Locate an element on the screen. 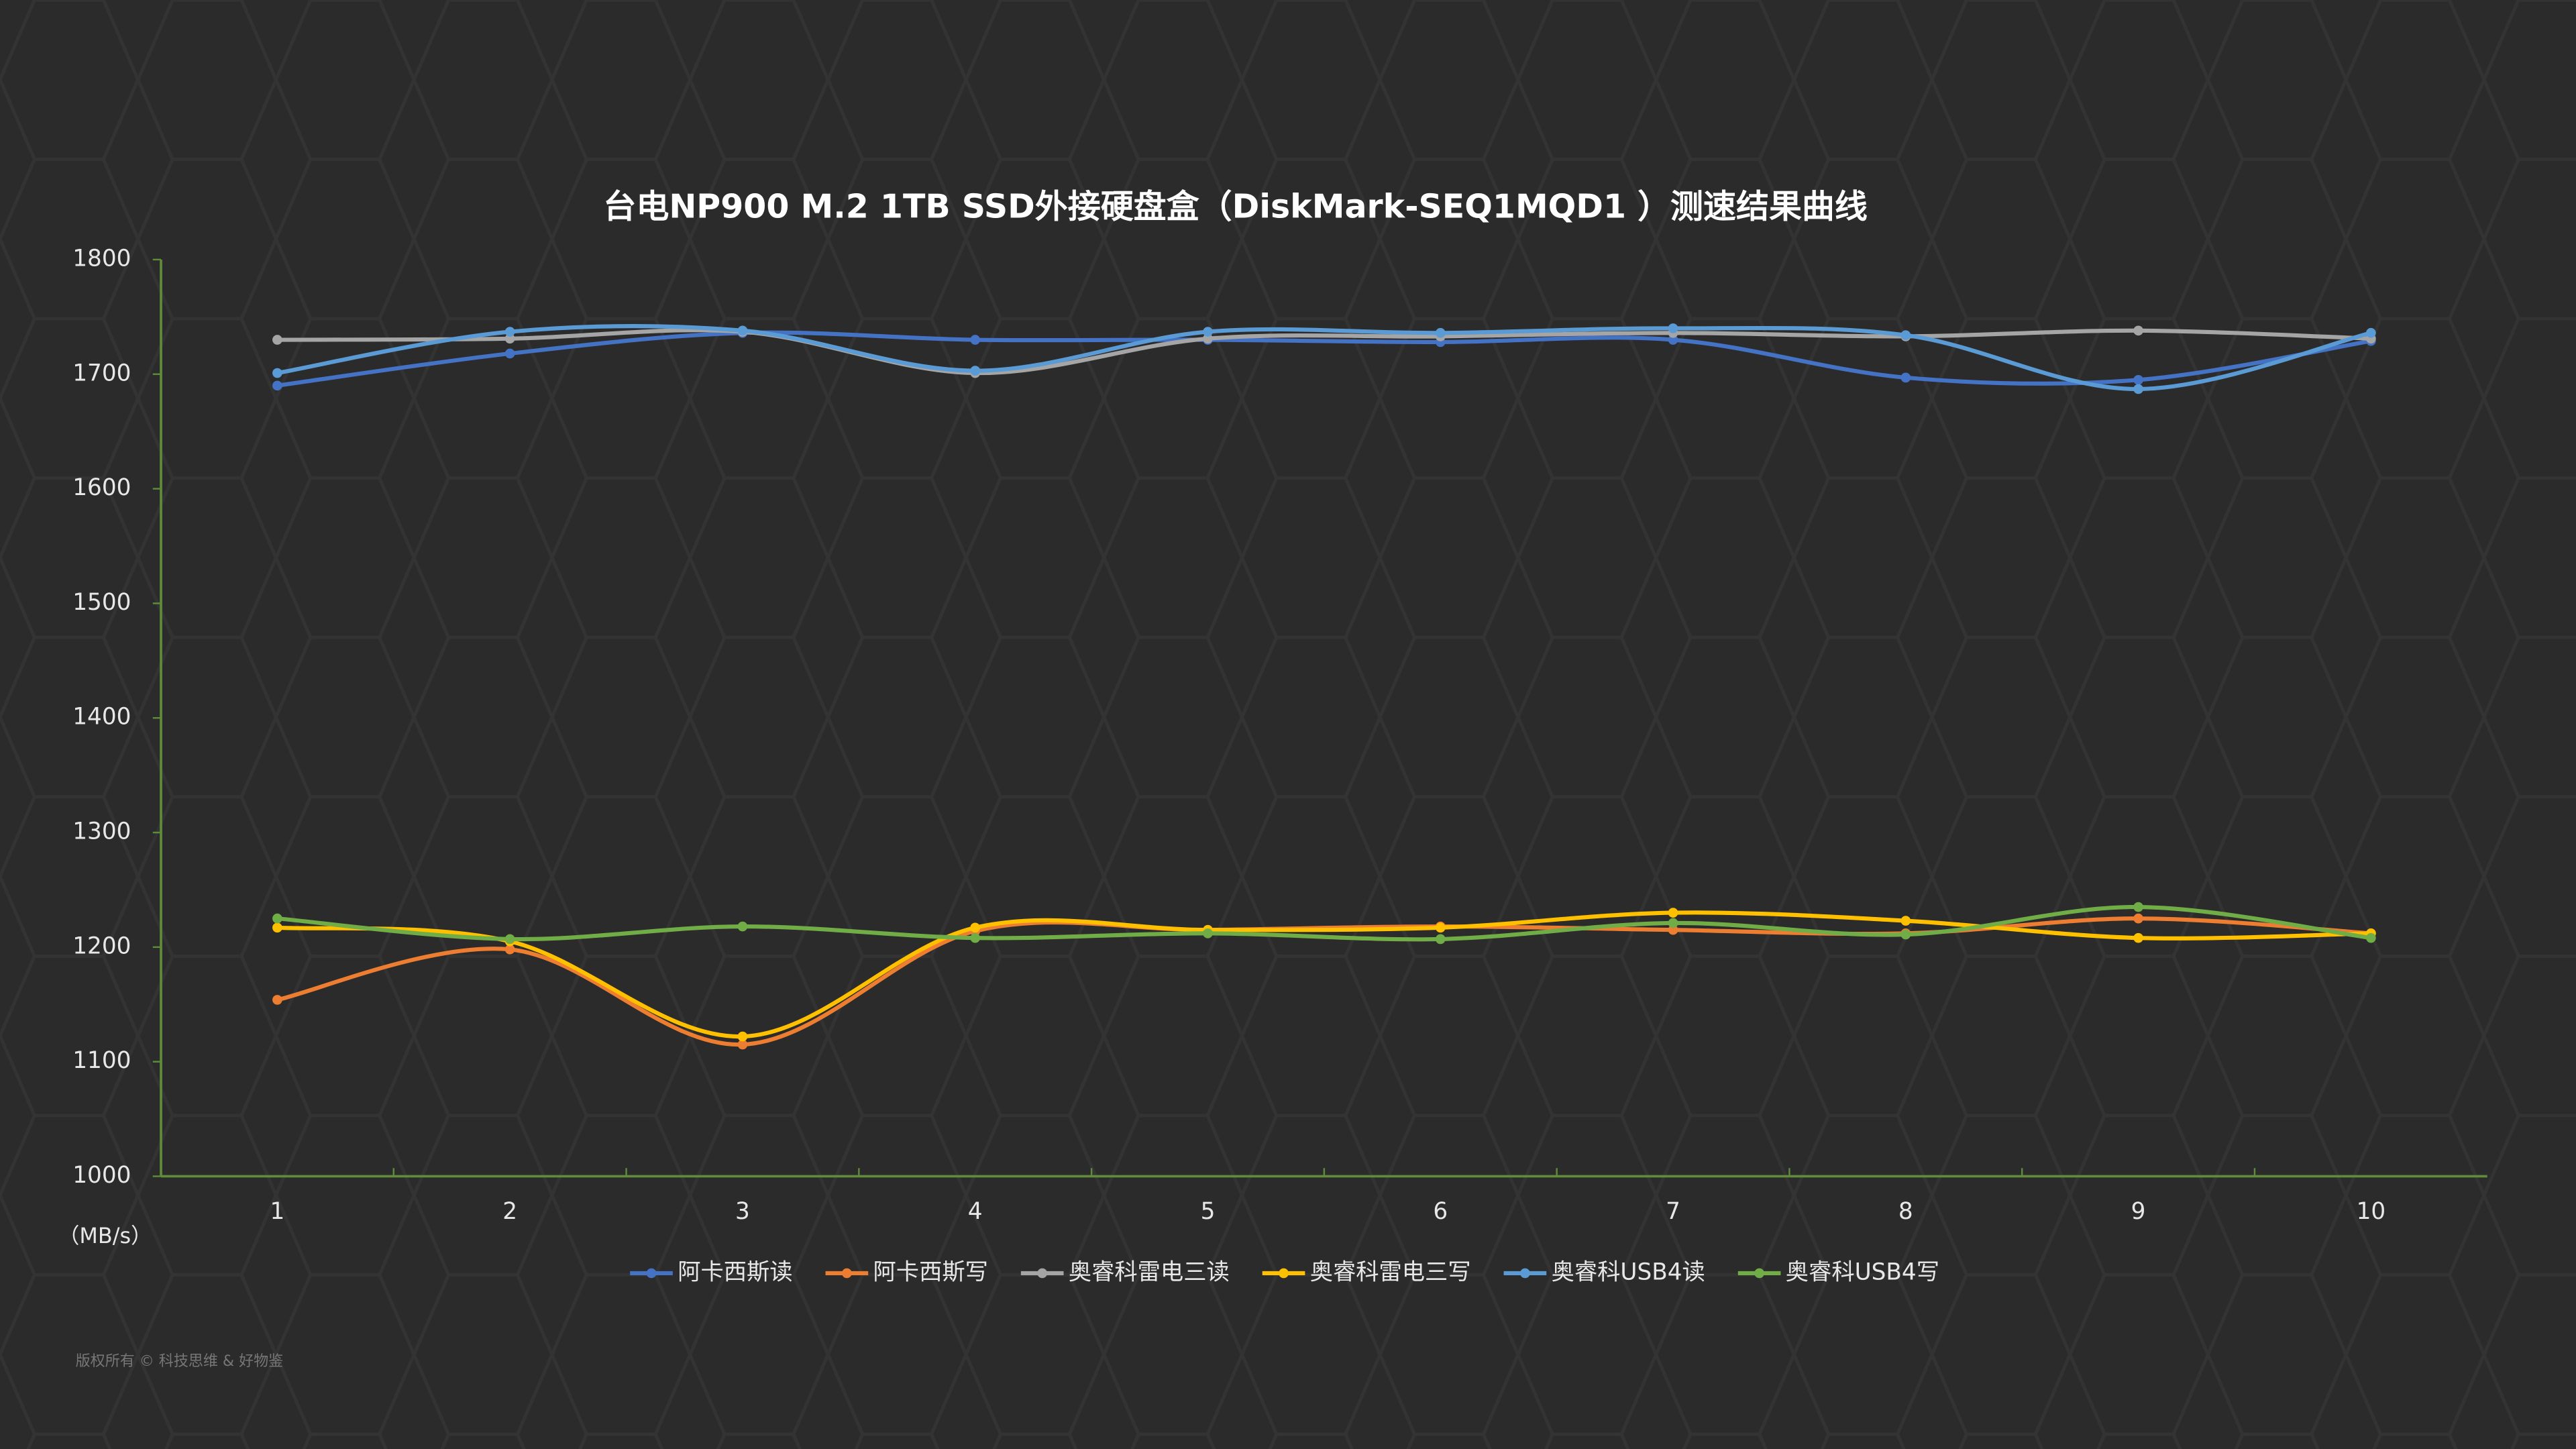 The width and height of the screenshot is (2576, 1449). legend-label: 奥睿科USB4读 is located at coordinates (1628, 1271).